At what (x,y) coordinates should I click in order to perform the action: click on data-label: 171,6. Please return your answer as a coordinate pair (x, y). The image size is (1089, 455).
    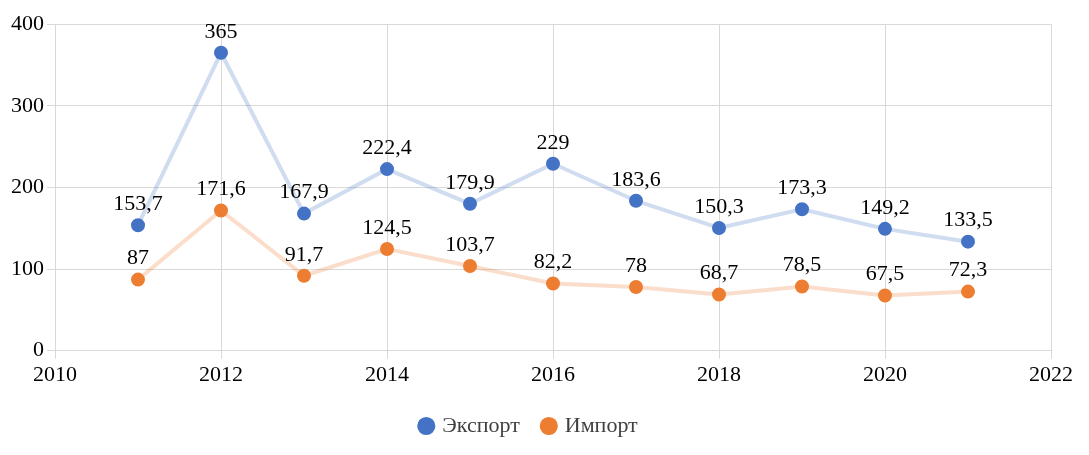
    Looking at the image, I should click on (221, 188).